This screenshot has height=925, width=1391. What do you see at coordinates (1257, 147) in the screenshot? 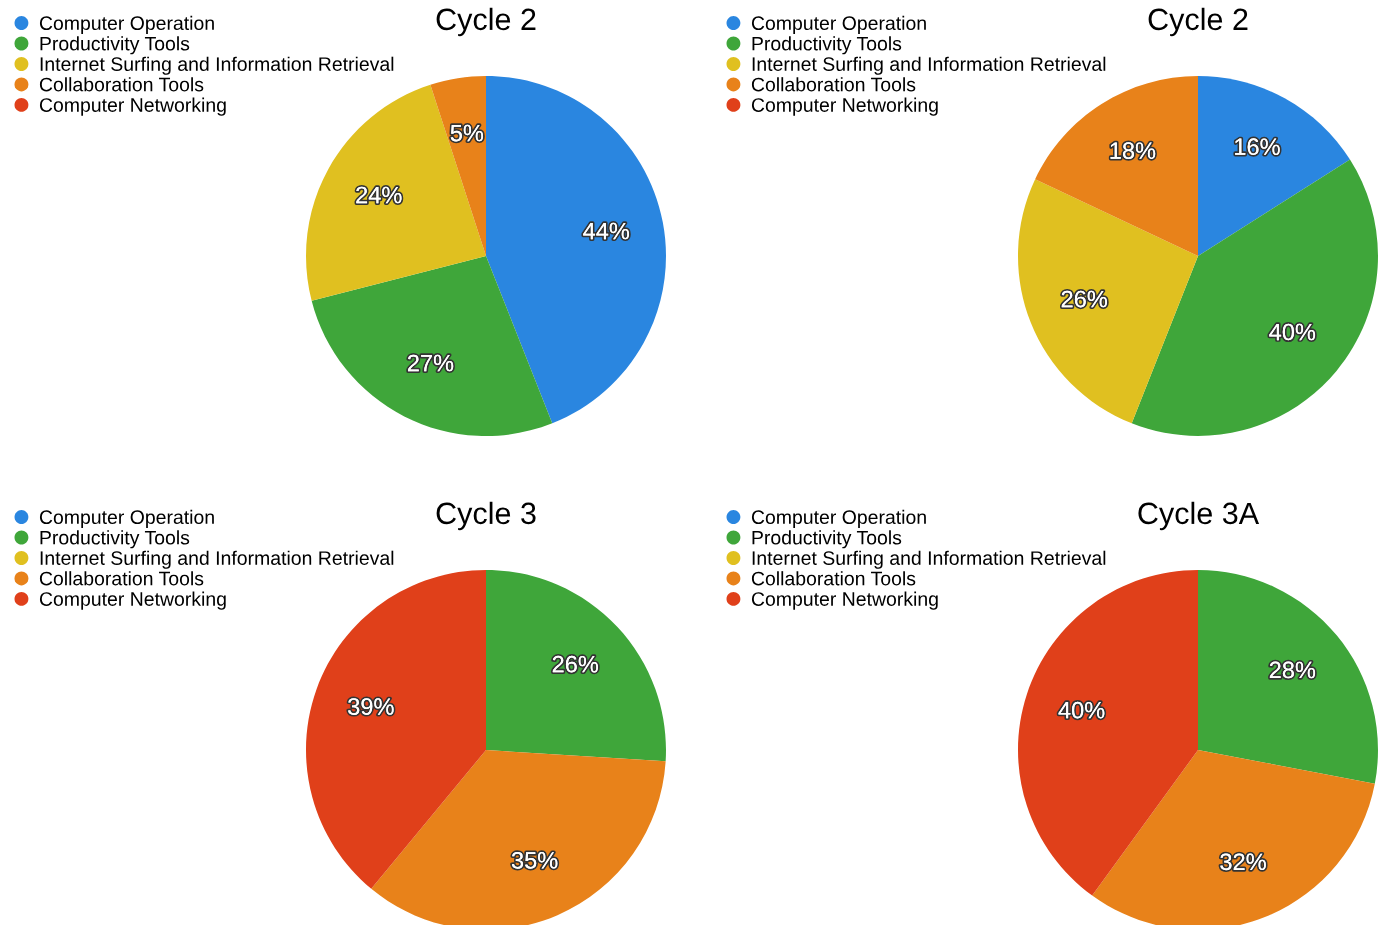
I see `data-label: 16%` at bounding box center [1257, 147].